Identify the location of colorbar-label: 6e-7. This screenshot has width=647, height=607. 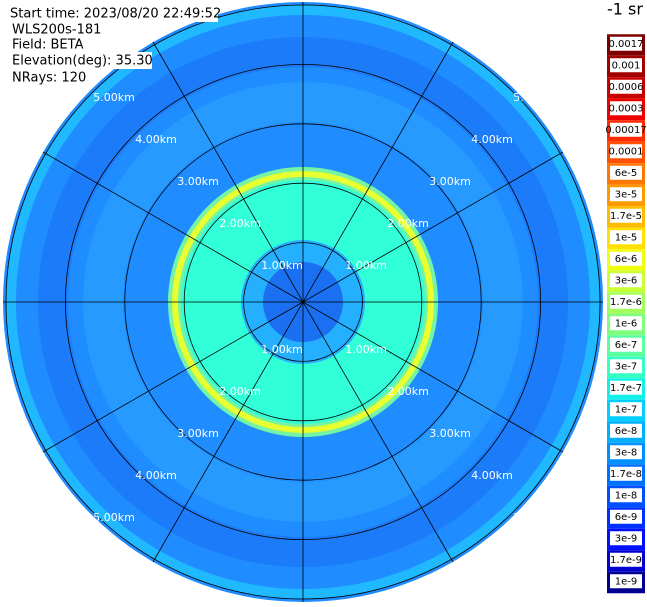
(626, 345).